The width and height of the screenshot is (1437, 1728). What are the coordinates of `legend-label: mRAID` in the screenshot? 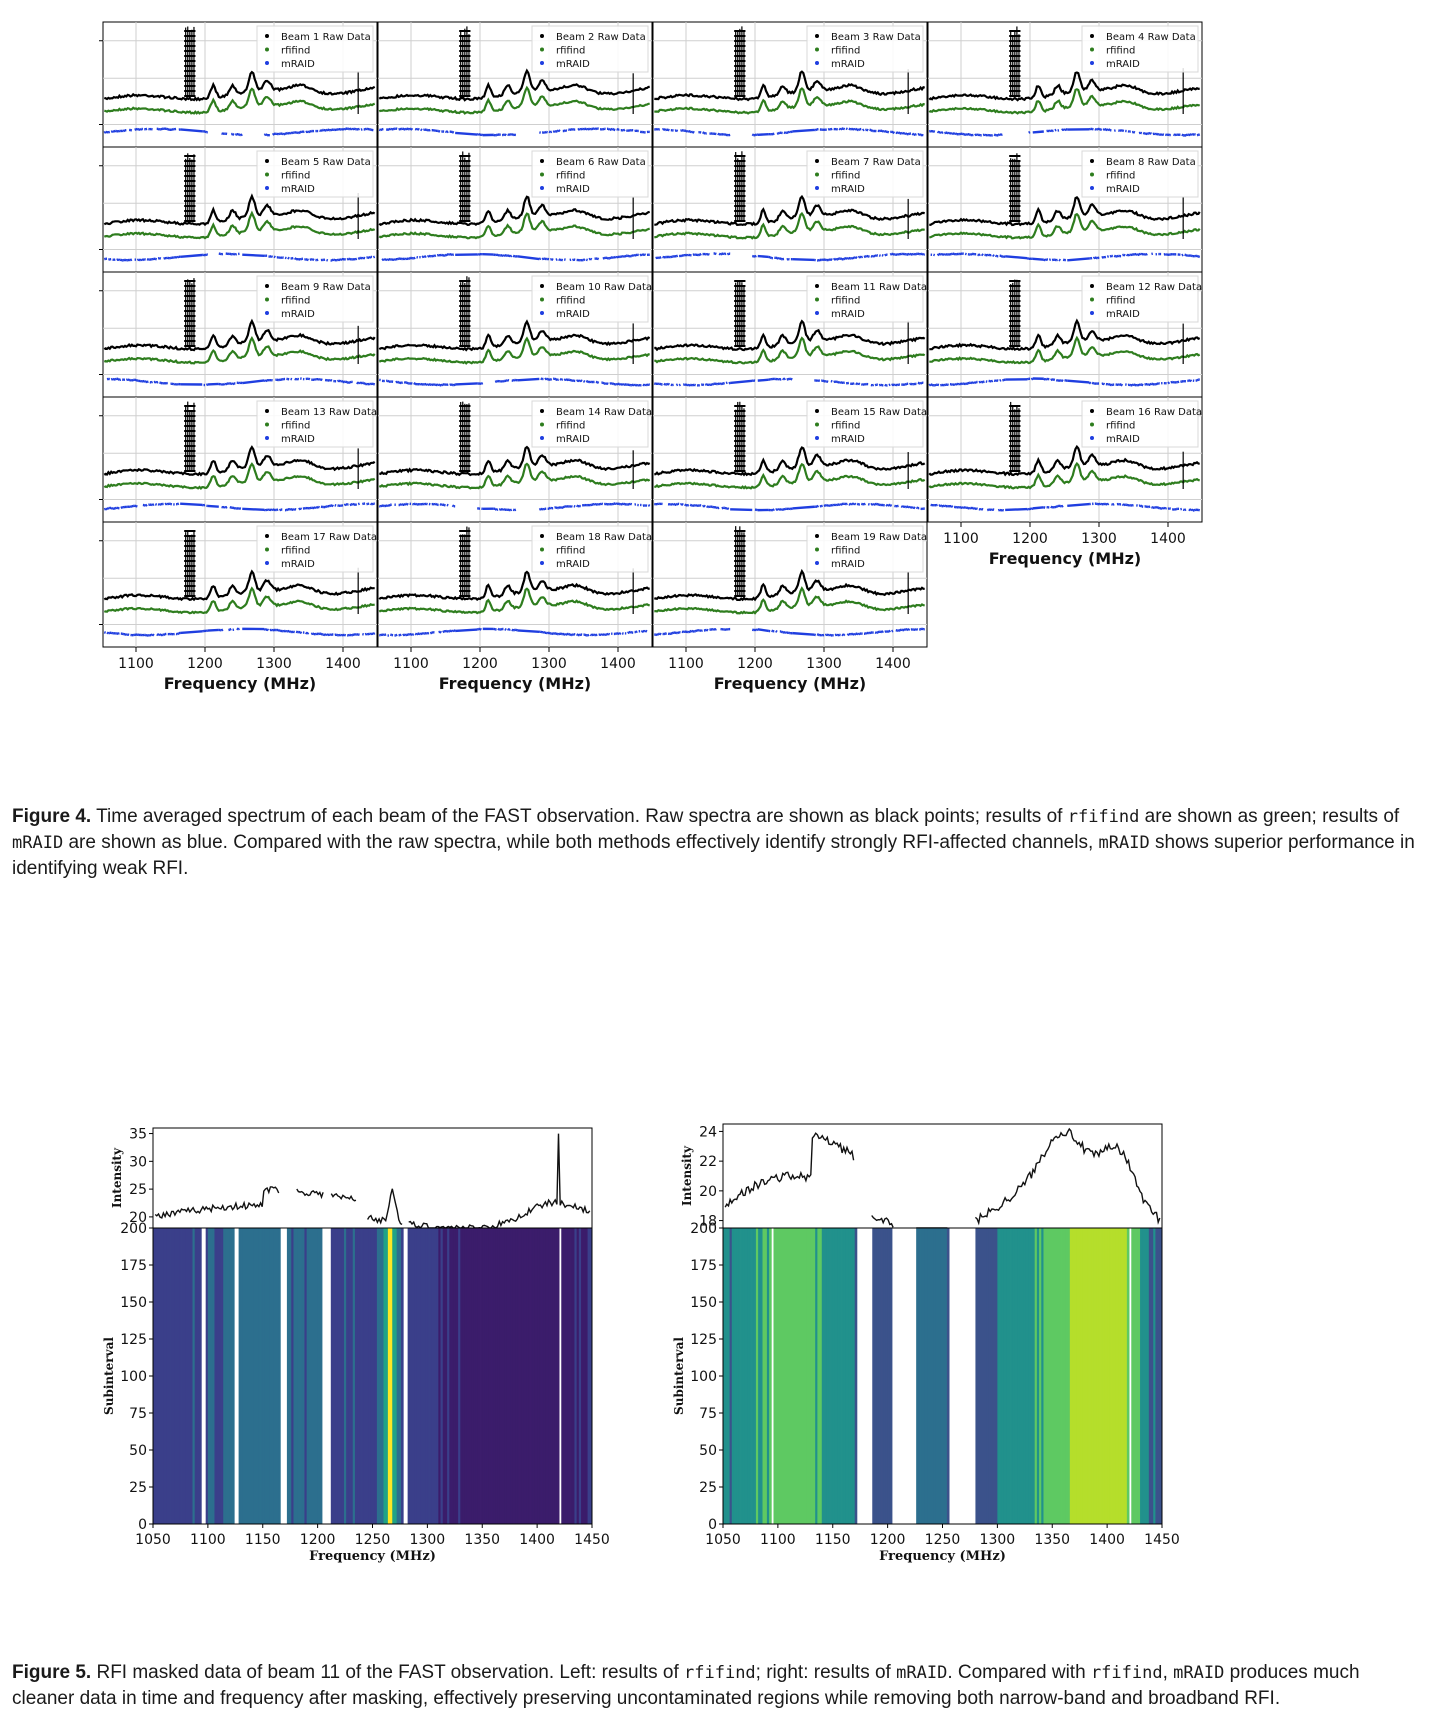 It's located at (298, 64).